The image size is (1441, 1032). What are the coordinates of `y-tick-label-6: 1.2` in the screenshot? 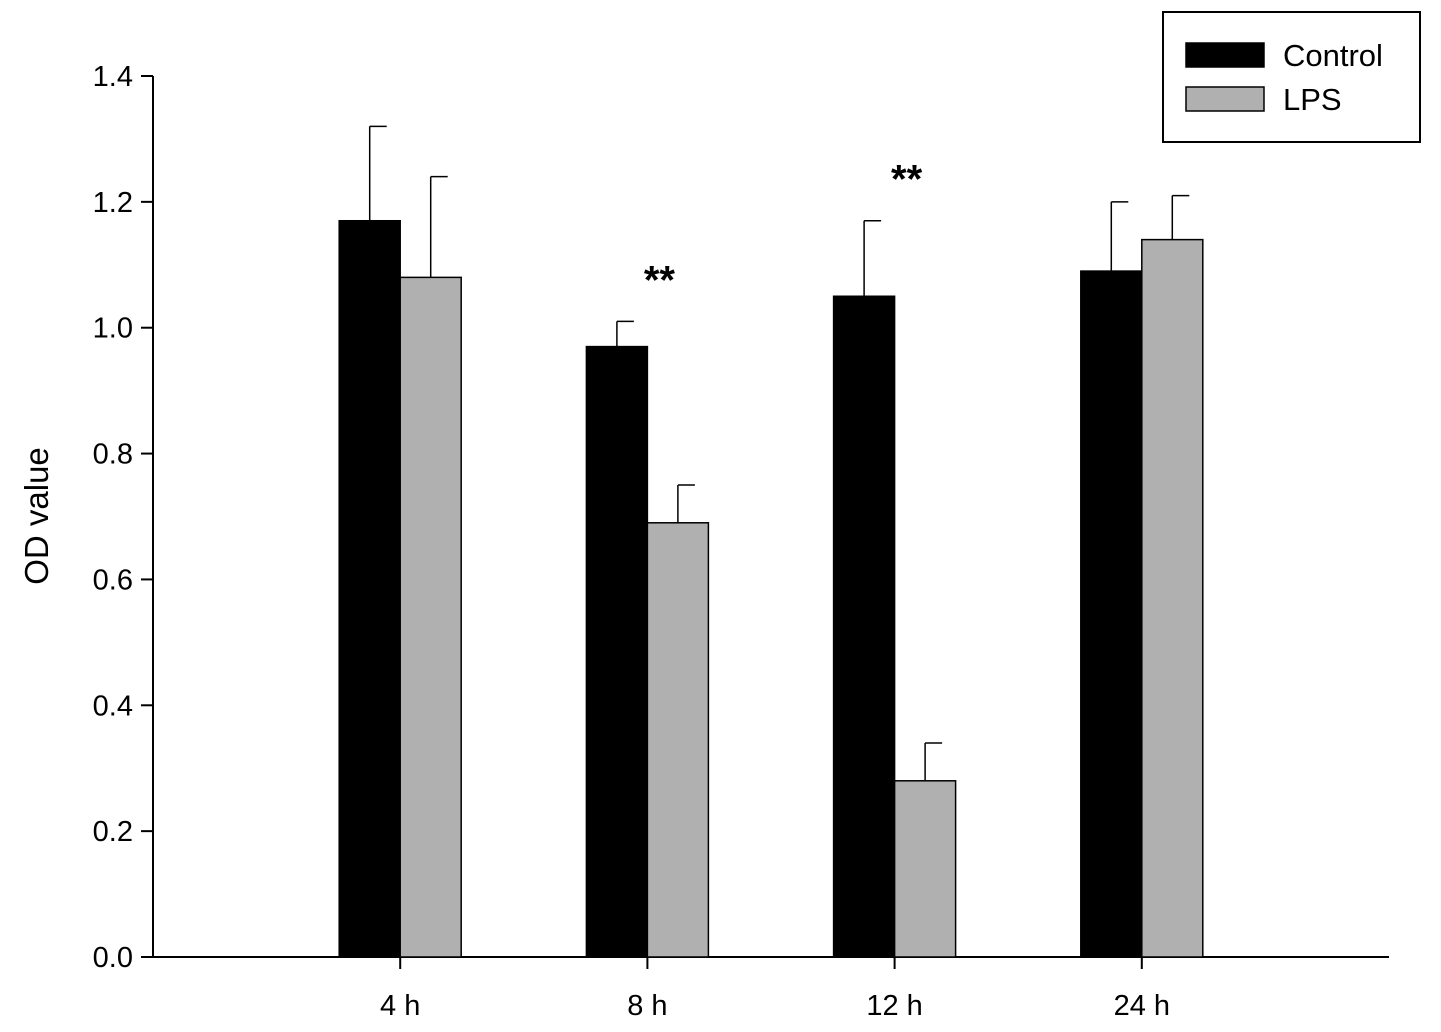 It's located at (113, 203).